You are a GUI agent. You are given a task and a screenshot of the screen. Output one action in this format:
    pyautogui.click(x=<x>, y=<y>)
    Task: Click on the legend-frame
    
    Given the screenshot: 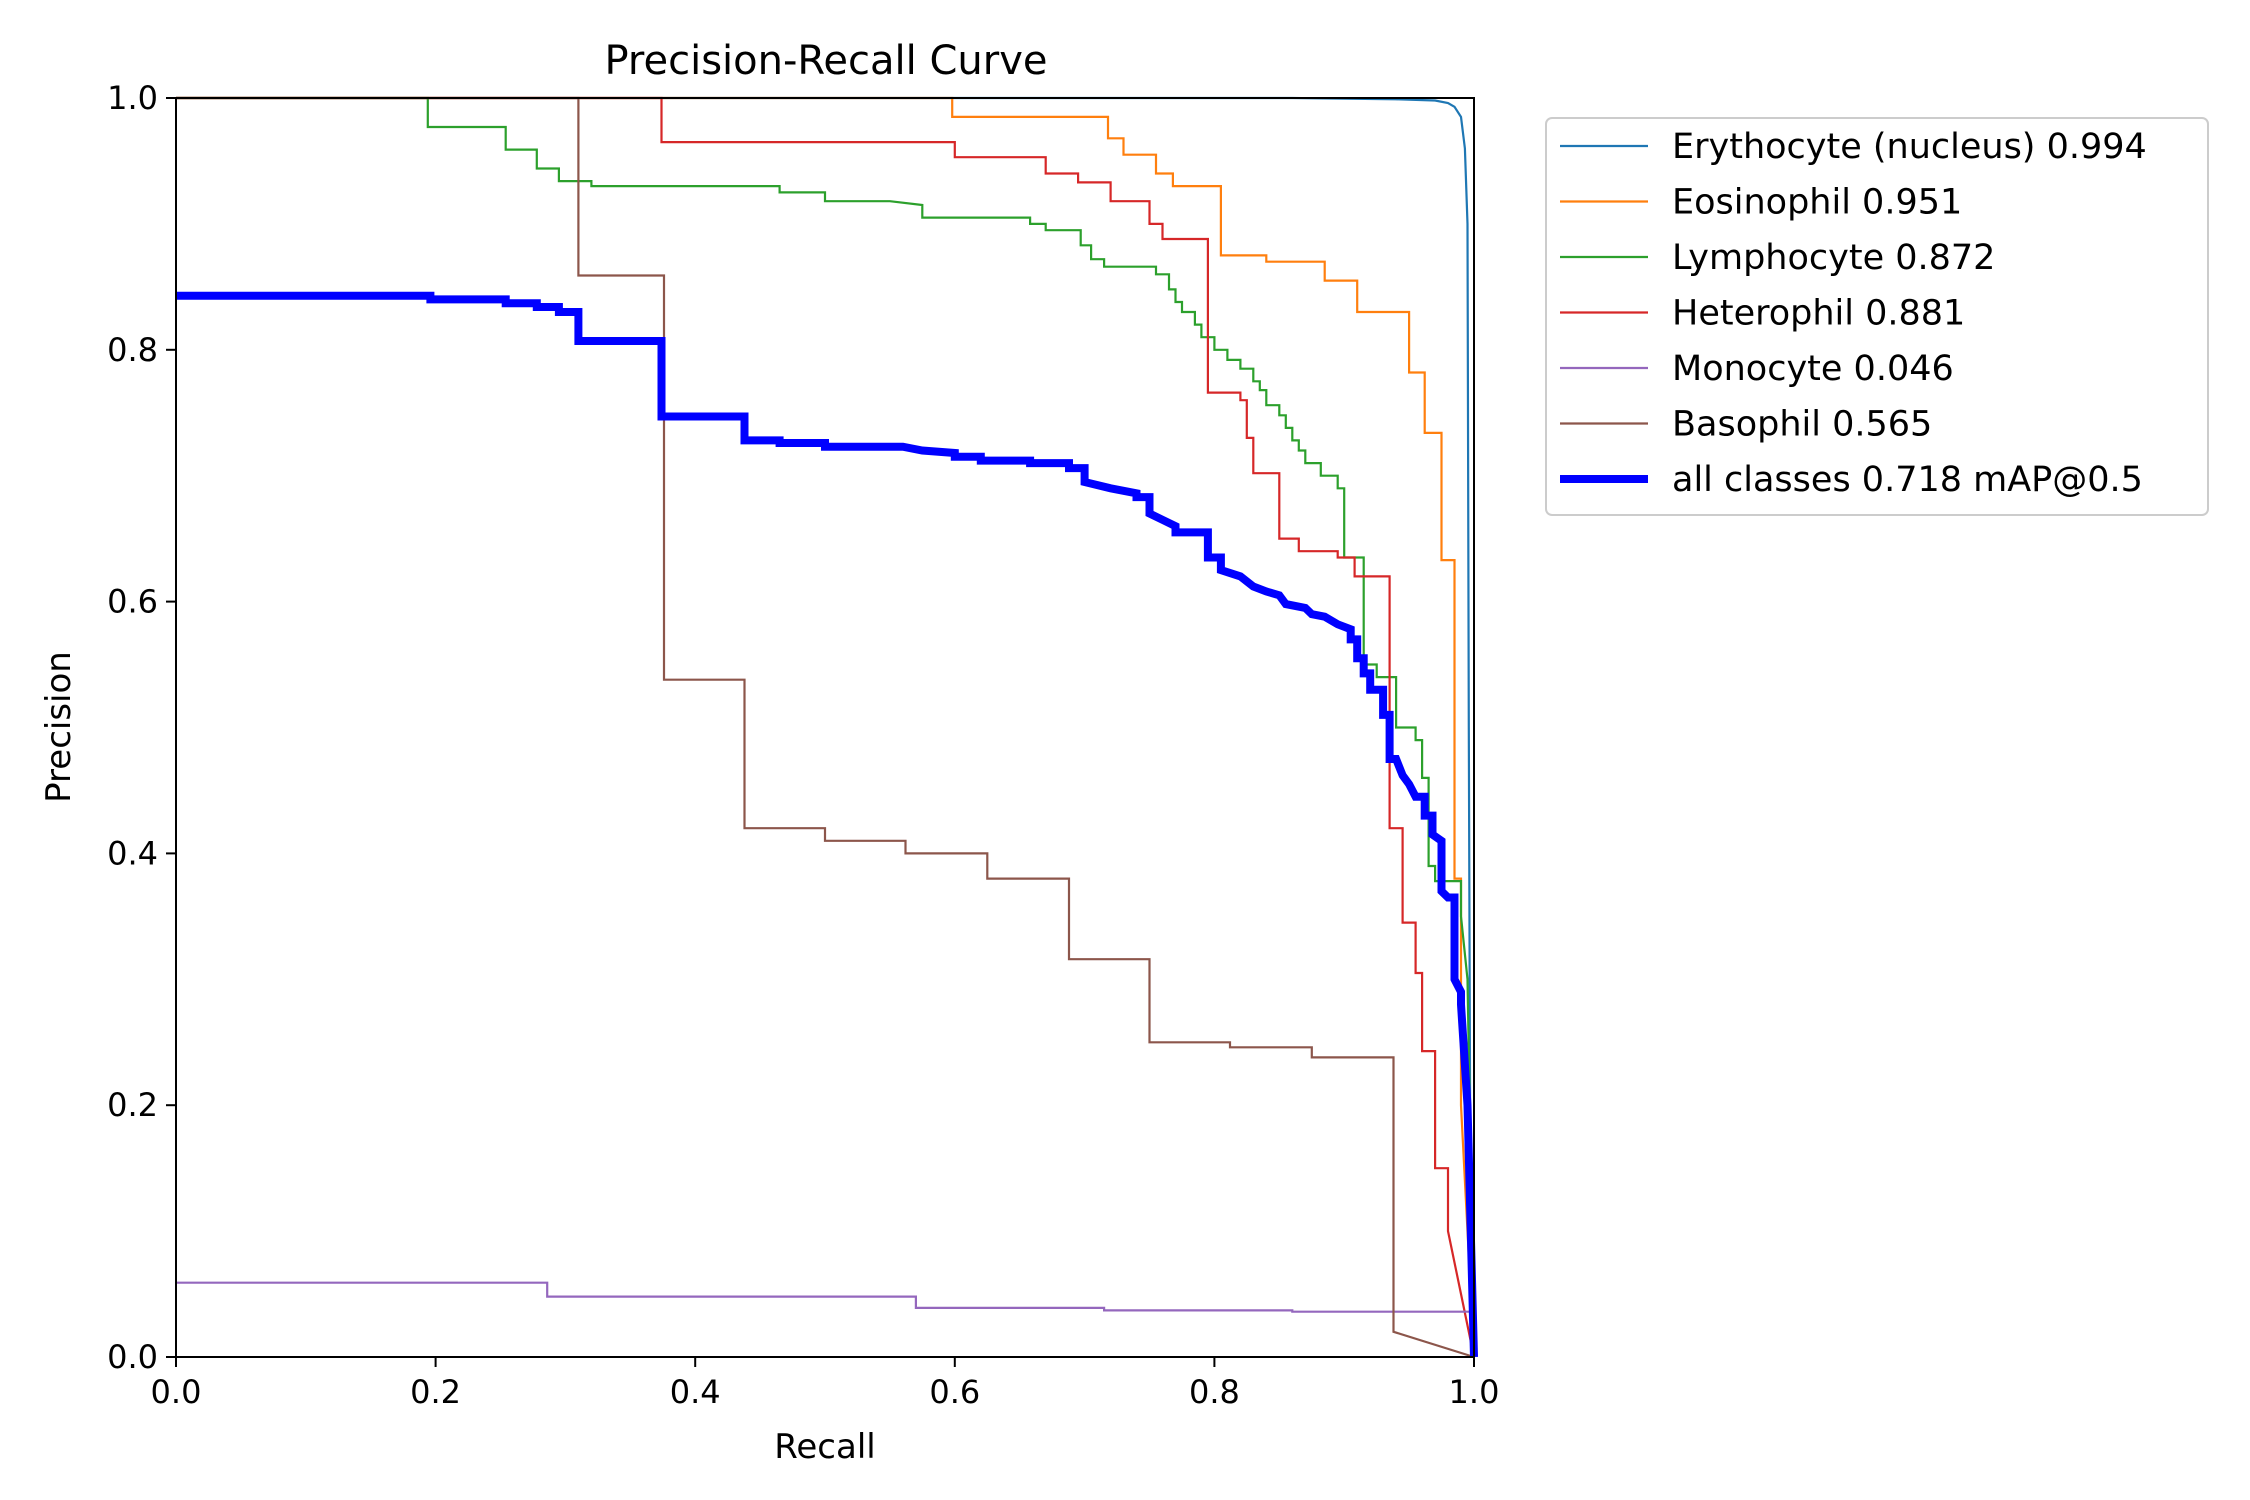 What is the action you would take?
    pyautogui.click(x=1877, y=316)
    